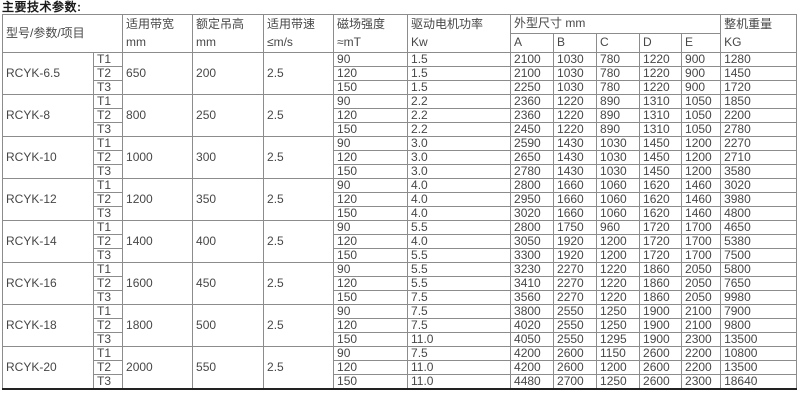 The height and width of the screenshot is (411, 798). I want to click on belt-width-cell: 1800, so click(158, 325).